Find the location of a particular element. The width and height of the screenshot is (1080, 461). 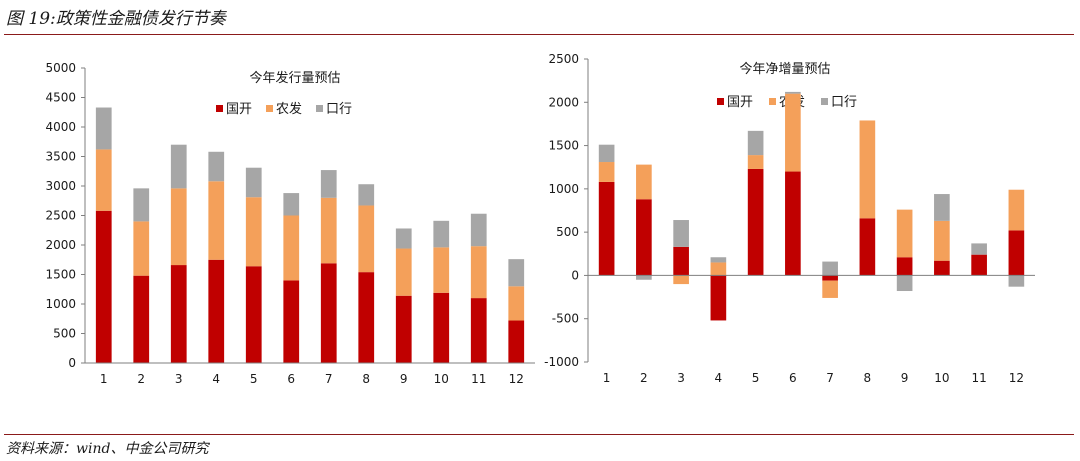

x-tick-label: 1 is located at coordinates (104, 379).